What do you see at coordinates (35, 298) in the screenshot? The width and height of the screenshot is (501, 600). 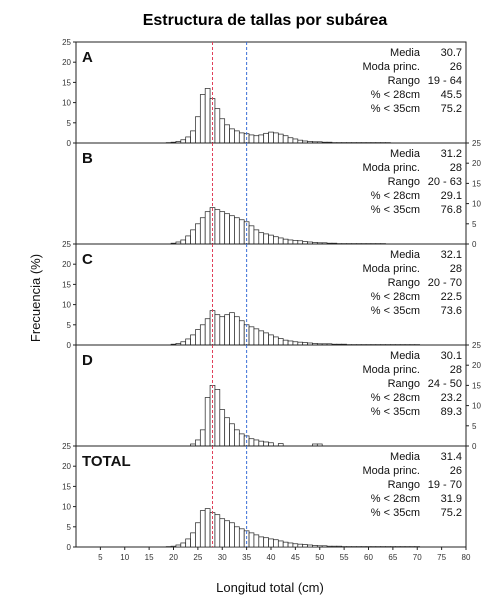 I see `y-axis-label: Frecuencia (%)` at bounding box center [35, 298].